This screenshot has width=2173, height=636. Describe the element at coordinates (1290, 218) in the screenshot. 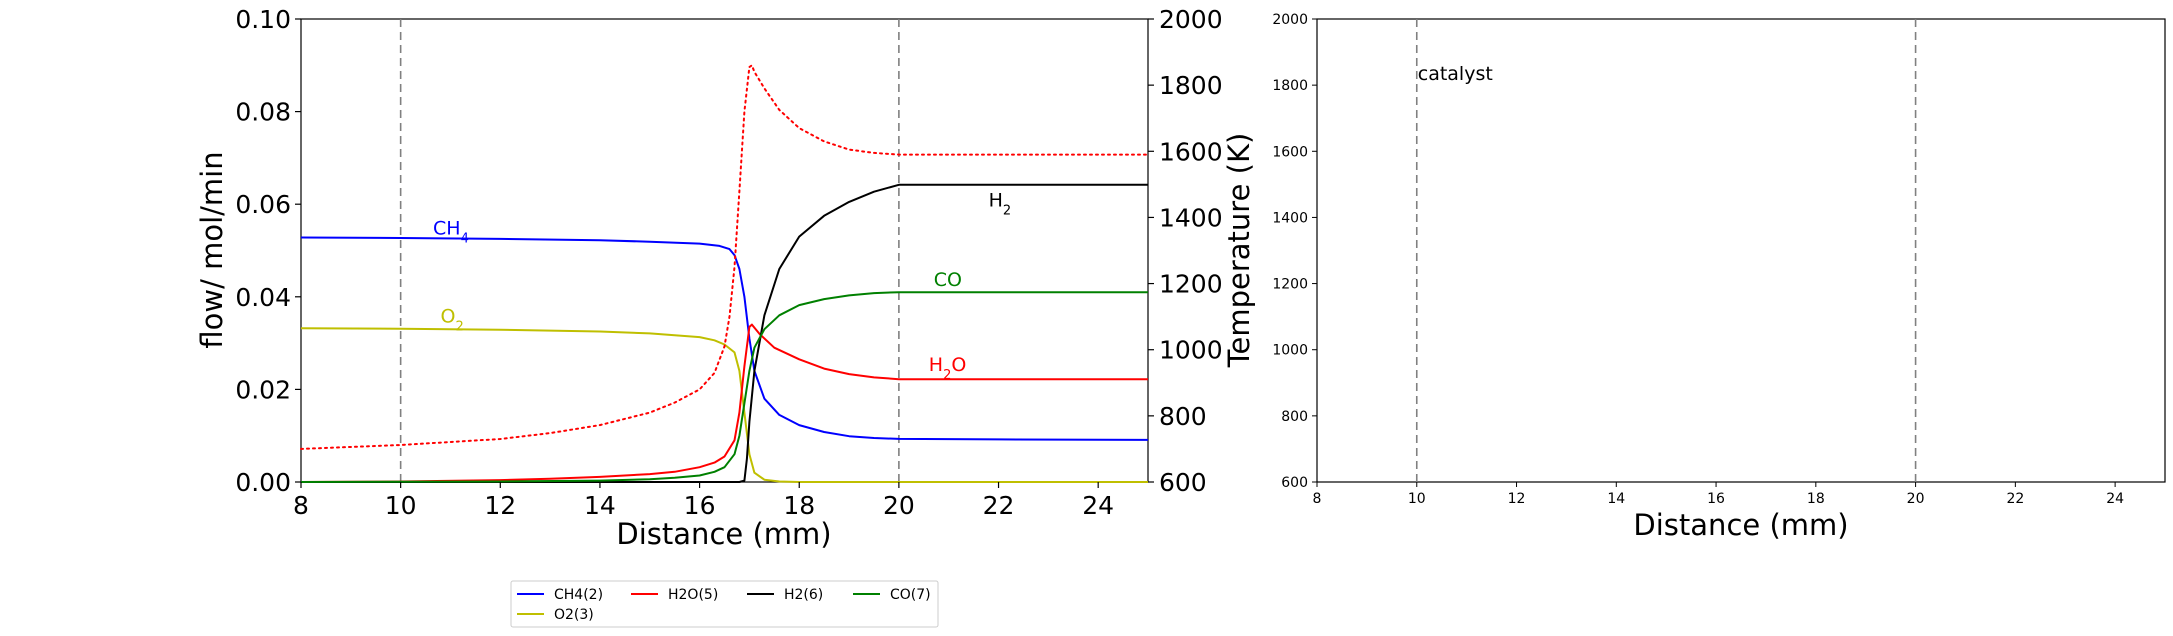

I see `right-y-tick-label-4: 1400` at that location.